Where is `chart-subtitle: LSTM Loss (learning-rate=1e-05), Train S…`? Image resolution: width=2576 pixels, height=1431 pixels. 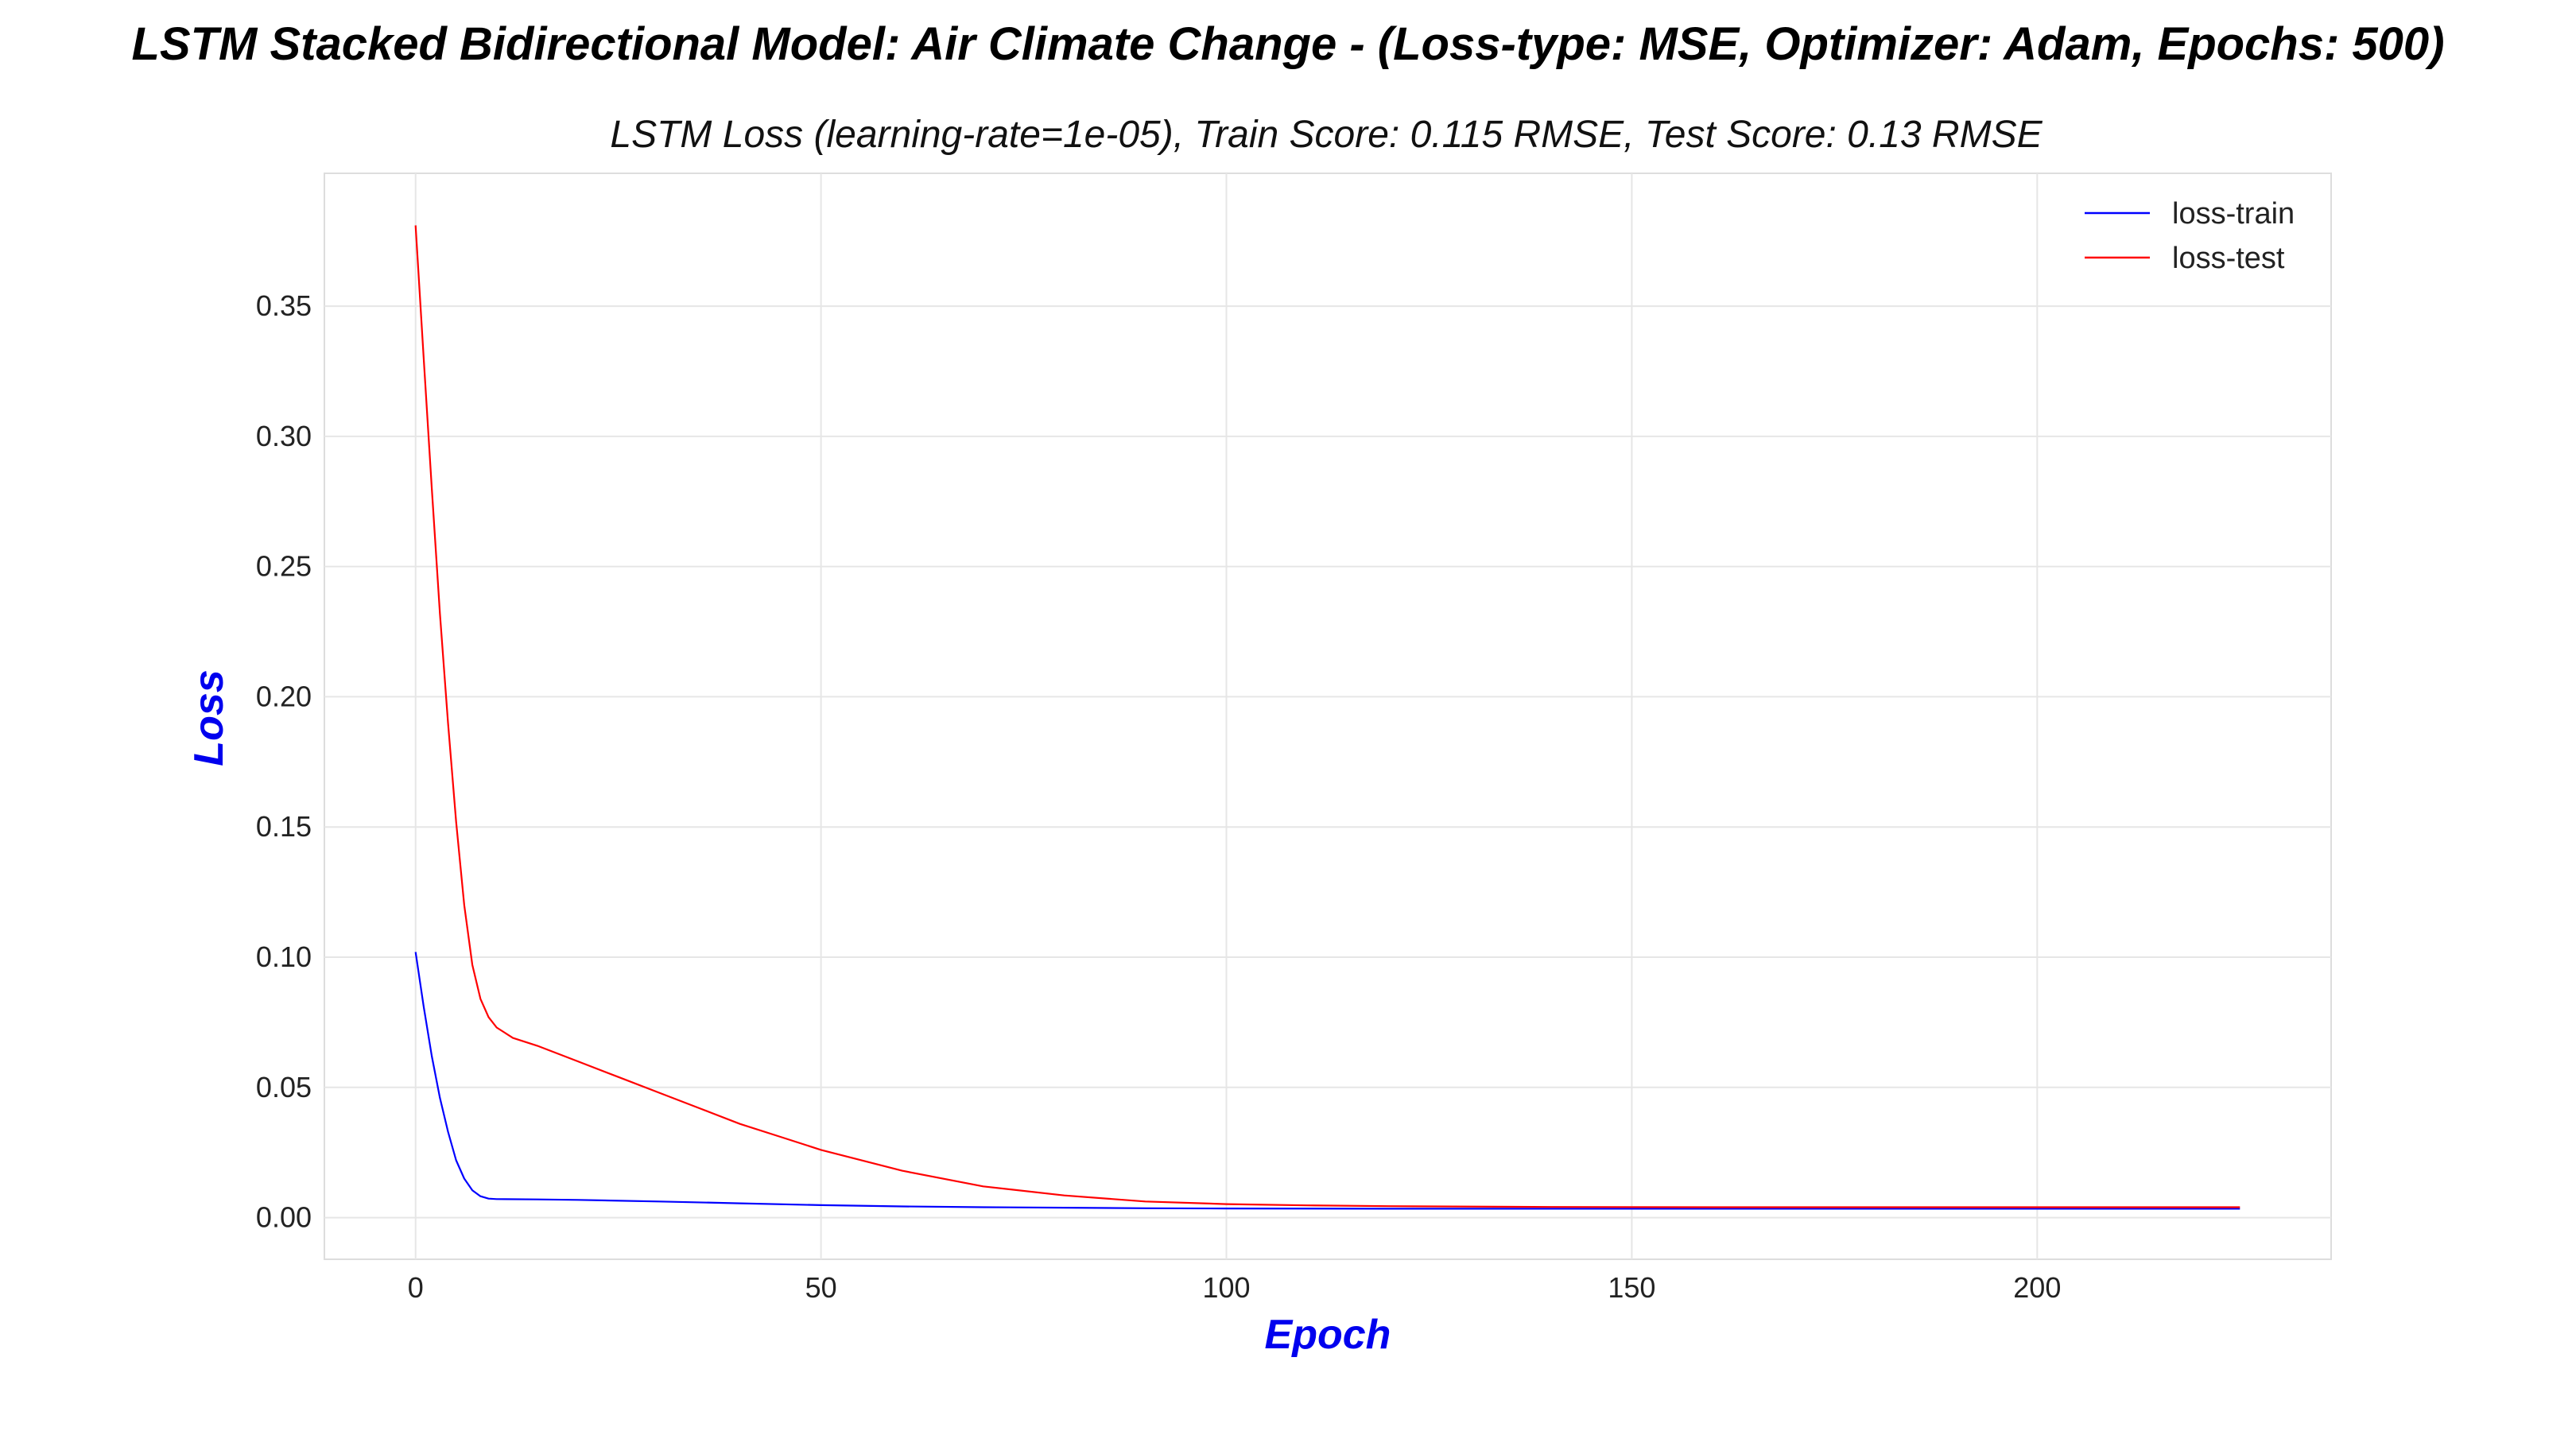
chart-subtitle: LSTM Loss (learning-rate=1e-05), Train S… is located at coordinates (1327, 135).